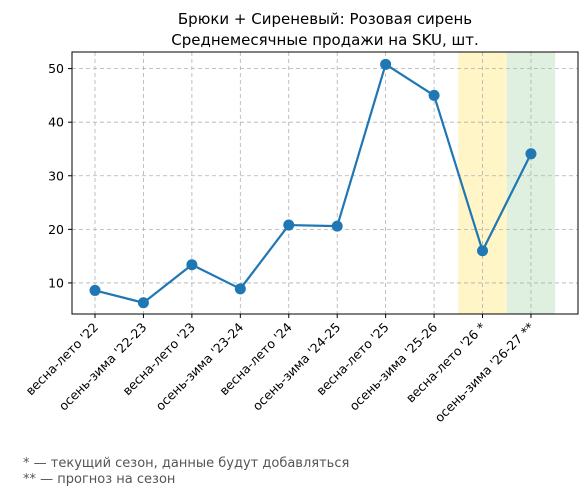 The height and width of the screenshot is (497, 588). What do you see at coordinates (103, 367) in the screenshot?
I see `x-tick-label: осень-зима '22-23` at bounding box center [103, 367].